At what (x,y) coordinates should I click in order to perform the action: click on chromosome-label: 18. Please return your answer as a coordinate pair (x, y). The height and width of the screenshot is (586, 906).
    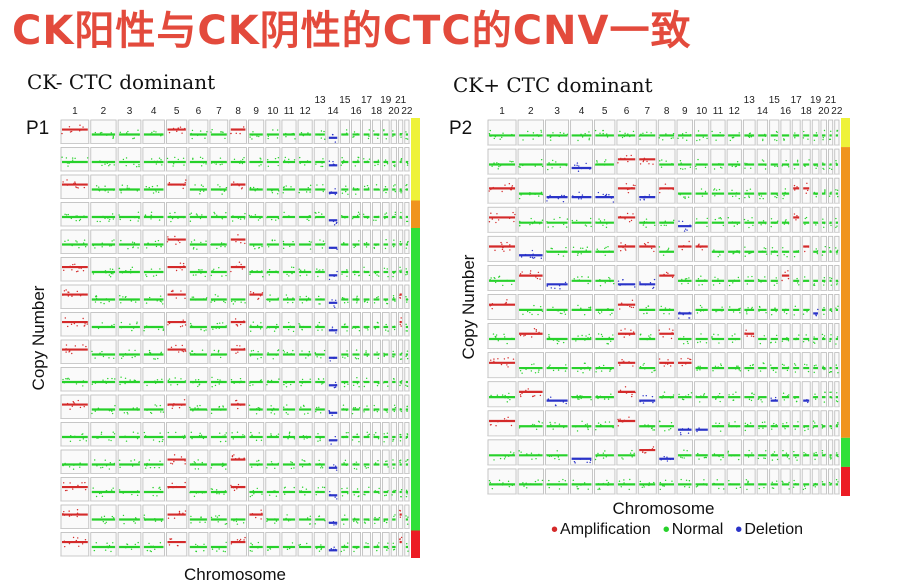
    Looking at the image, I should click on (377, 111).